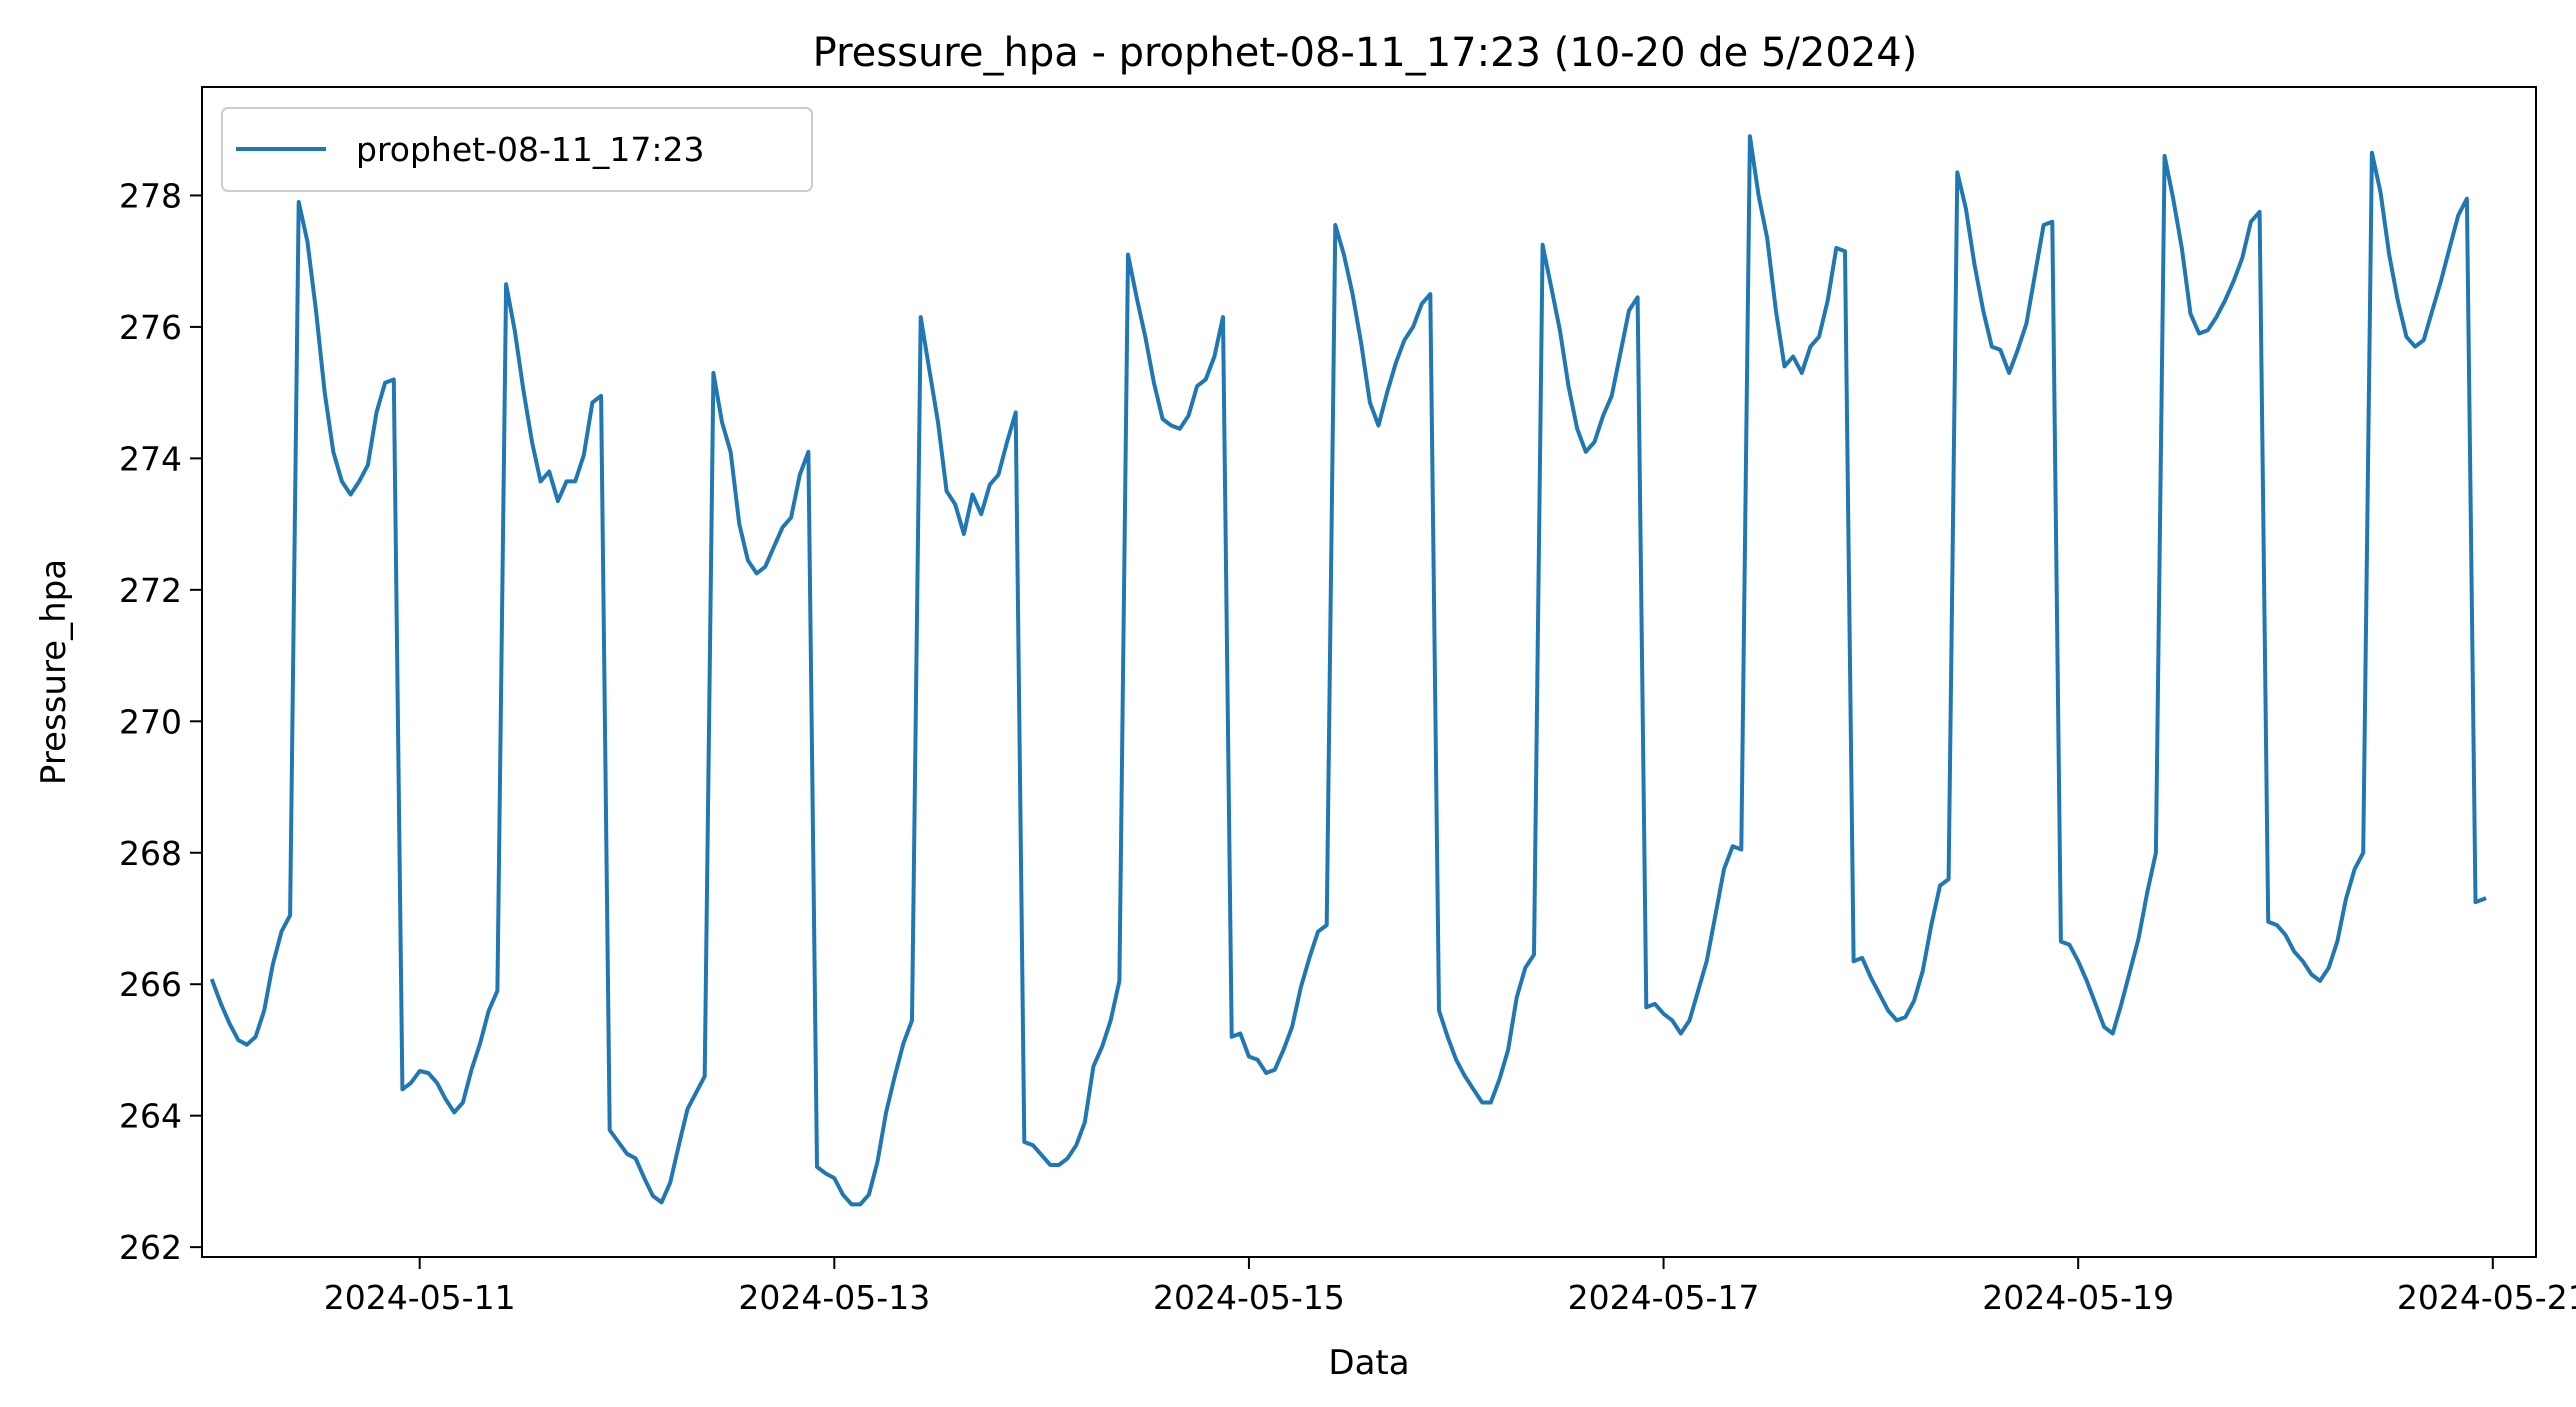 Image resolution: width=2576 pixels, height=1407 pixels. I want to click on y-tick-label: 262, so click(150, 1247).